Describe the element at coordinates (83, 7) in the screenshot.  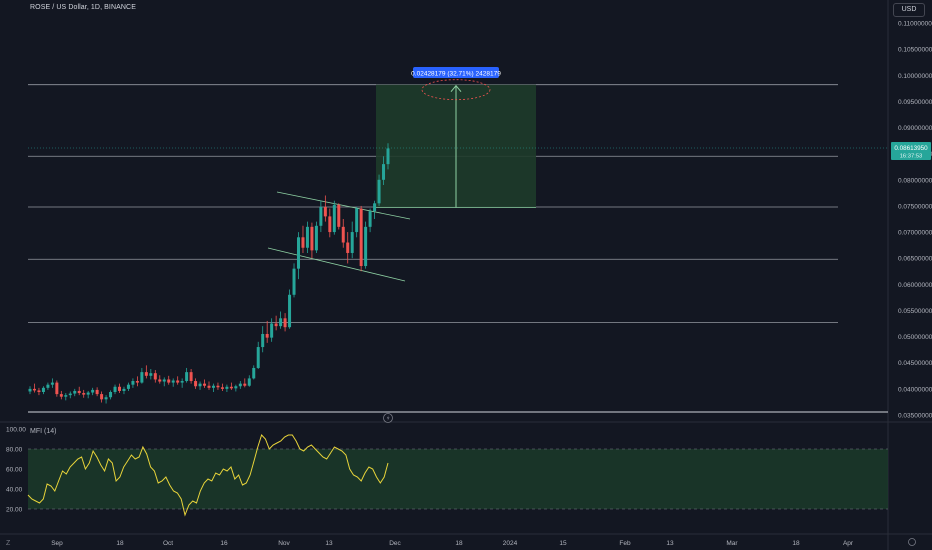
I see `chart-title: ROSE / US Dollar, 1D, BINANCE` at that location.